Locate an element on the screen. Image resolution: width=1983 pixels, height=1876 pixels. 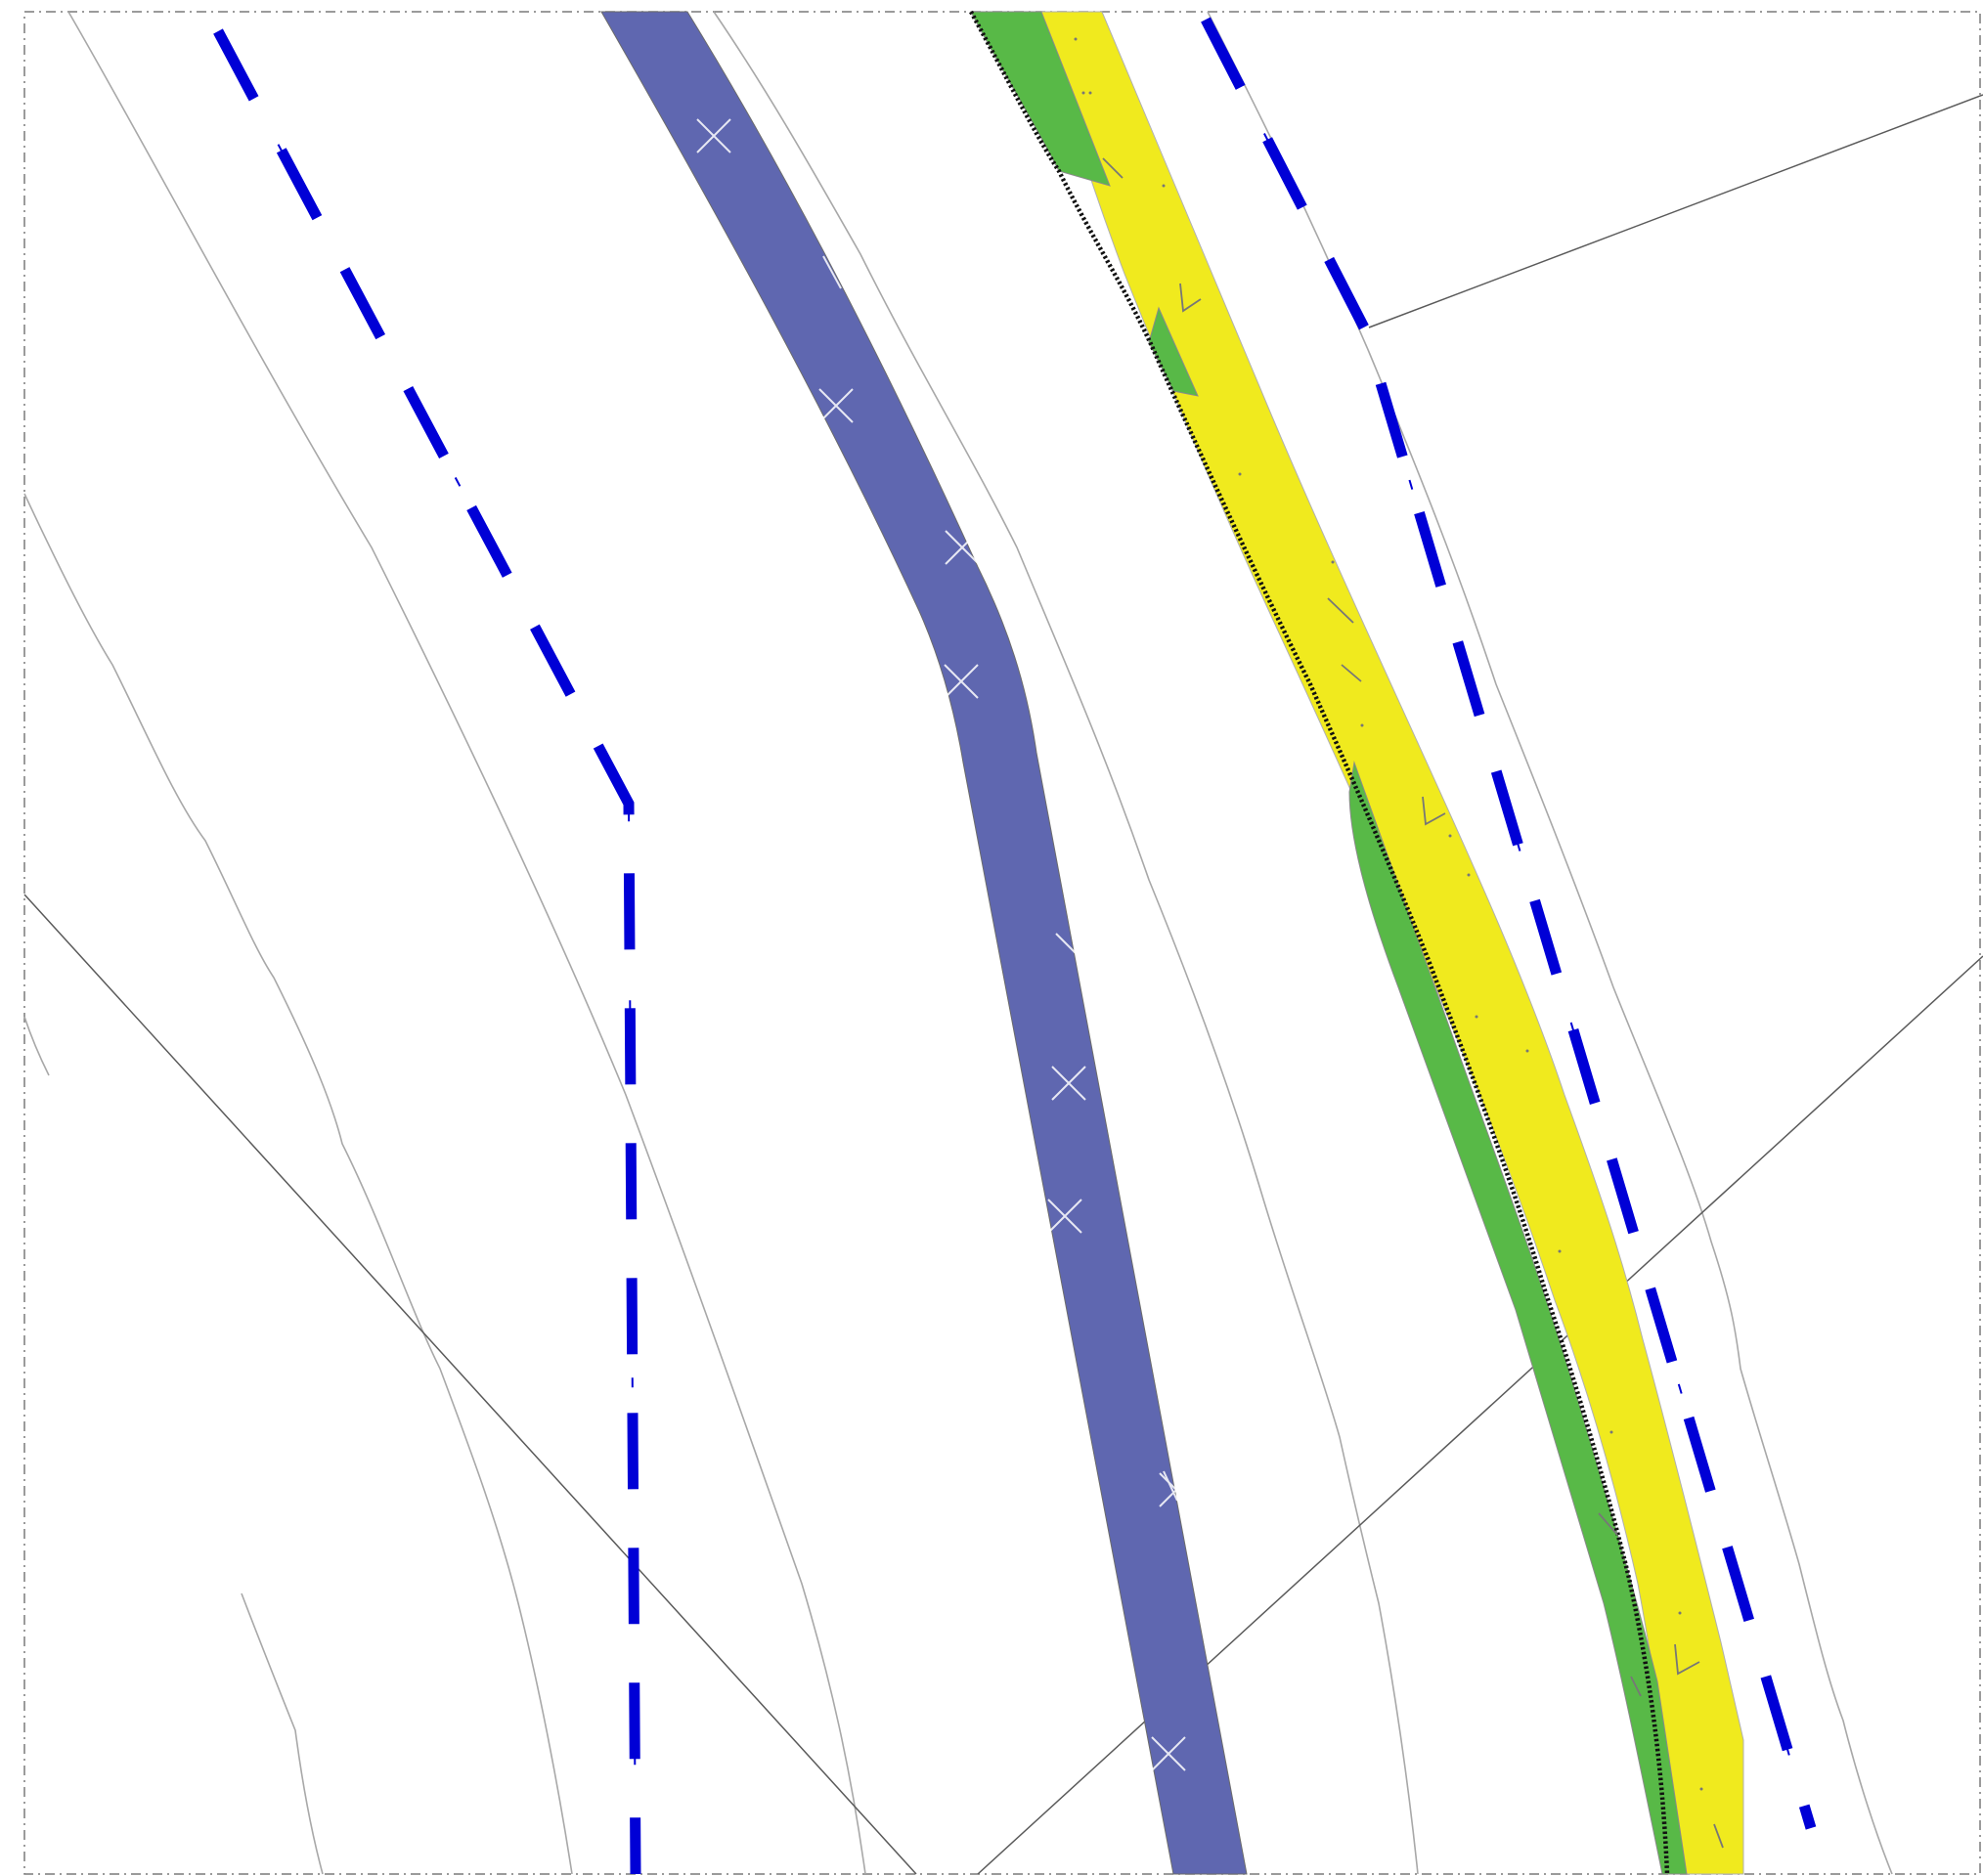
green-strip is located at coordinates (1518, 1318).